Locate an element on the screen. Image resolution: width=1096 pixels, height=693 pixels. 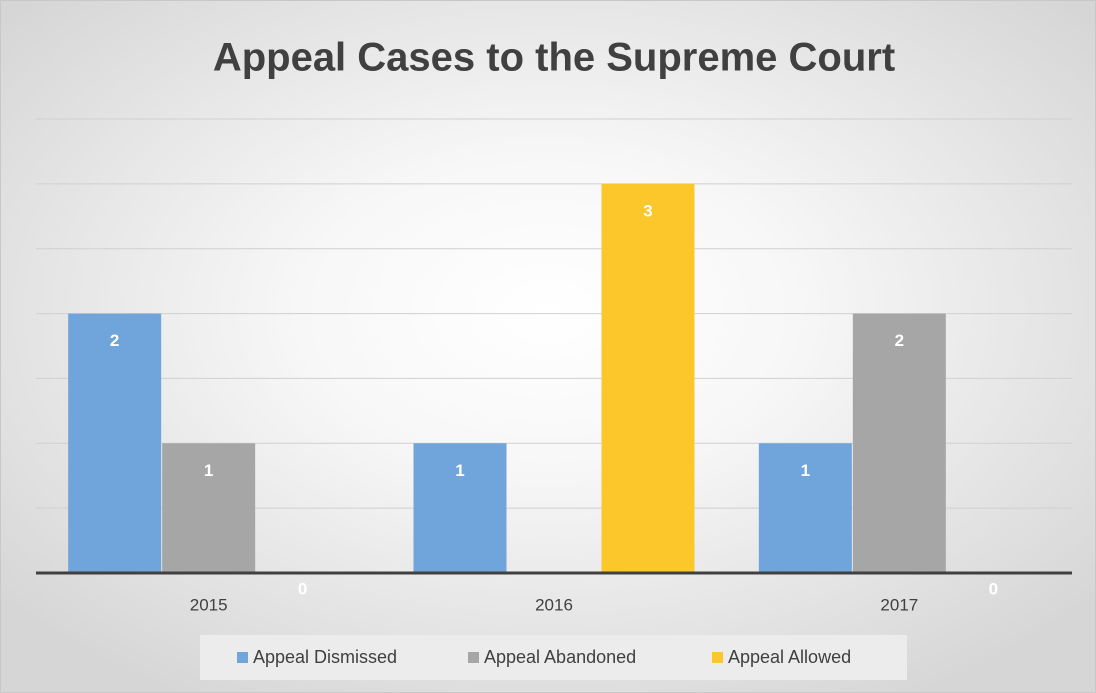
legend-box is located at coordinates (553, 657).